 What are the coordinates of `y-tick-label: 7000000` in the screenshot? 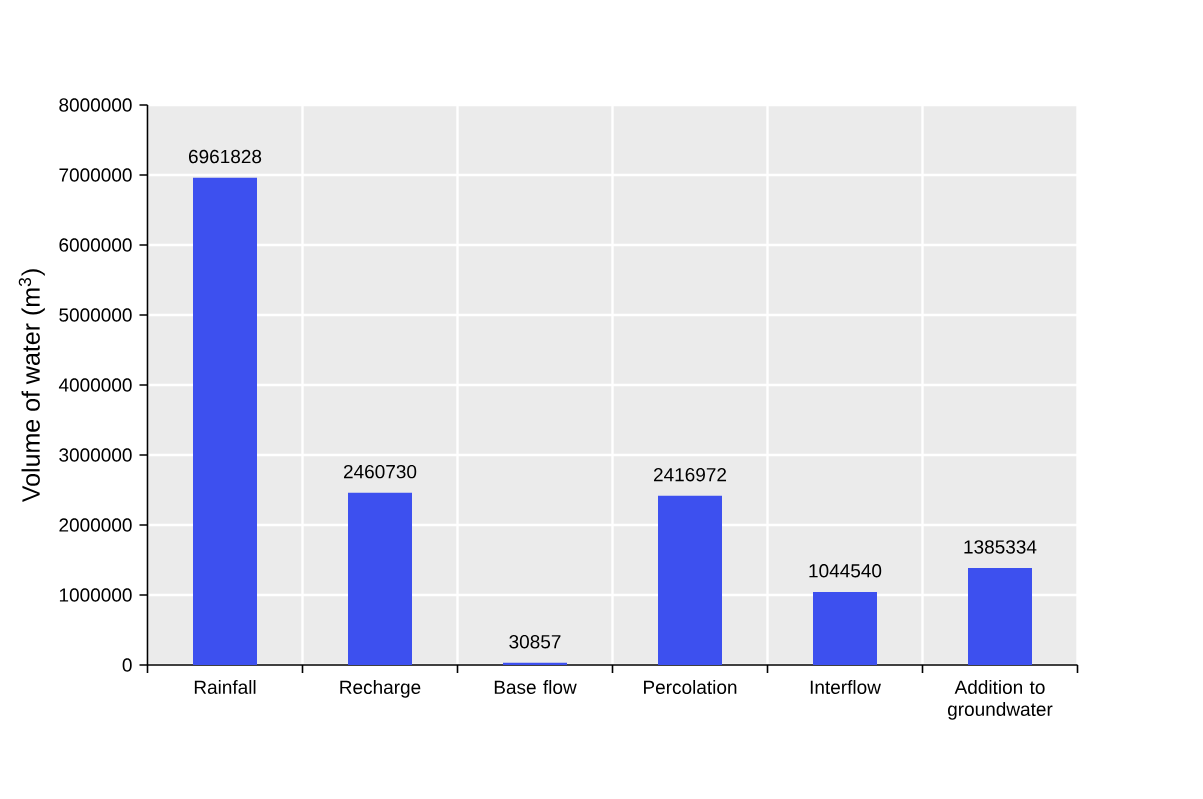 It's located at (95, 175).